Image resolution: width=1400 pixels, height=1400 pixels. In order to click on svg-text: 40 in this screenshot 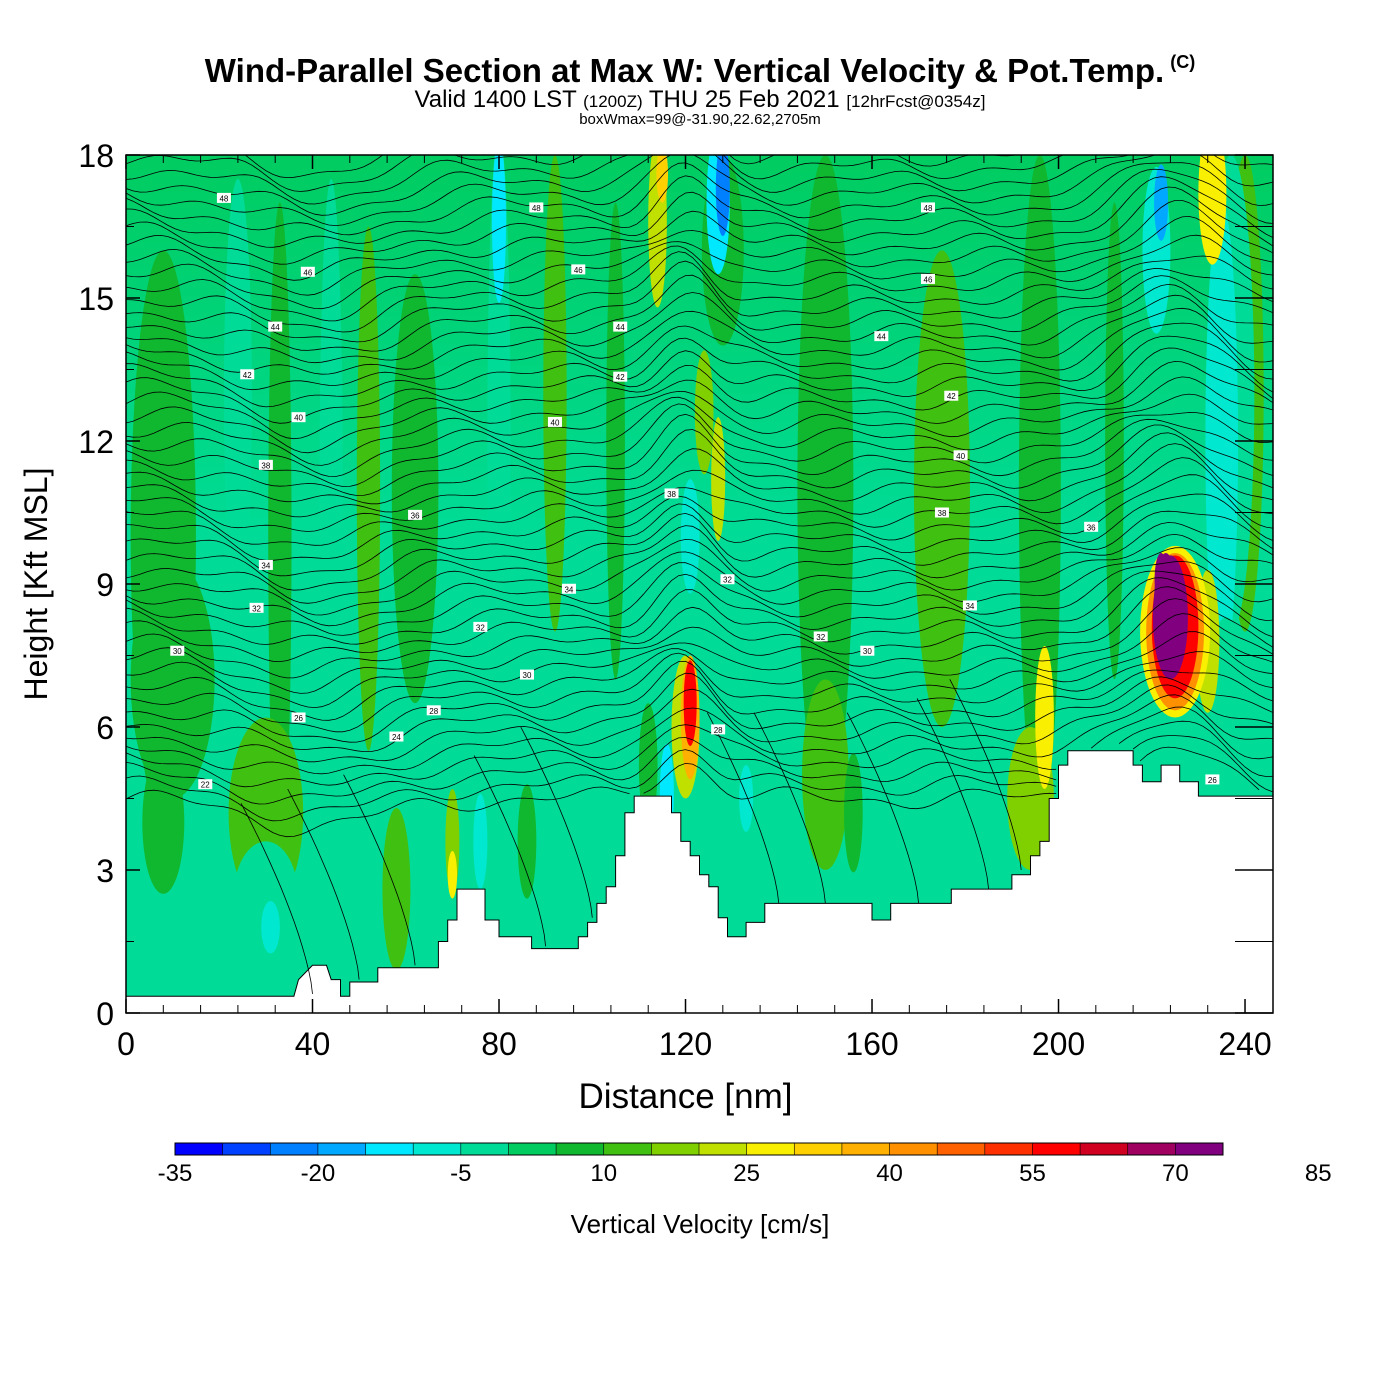, I will do `click(960, 456)`.